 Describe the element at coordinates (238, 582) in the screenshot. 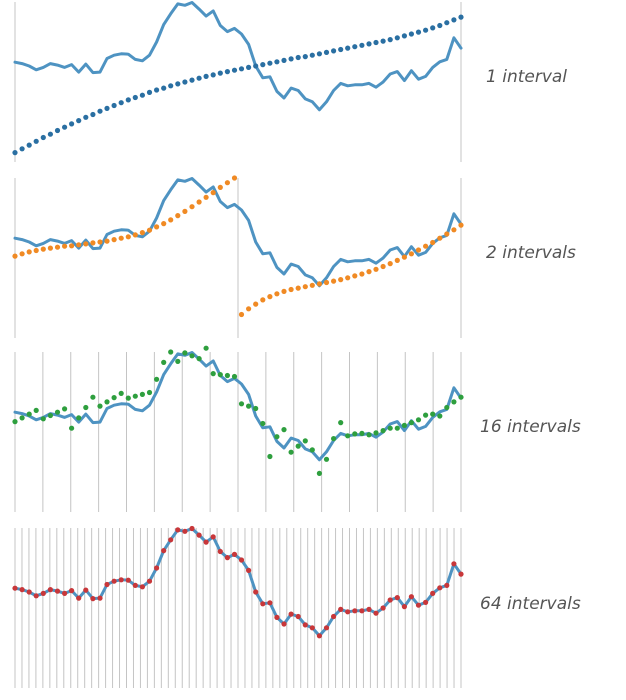

I see `signal-line` at that location.